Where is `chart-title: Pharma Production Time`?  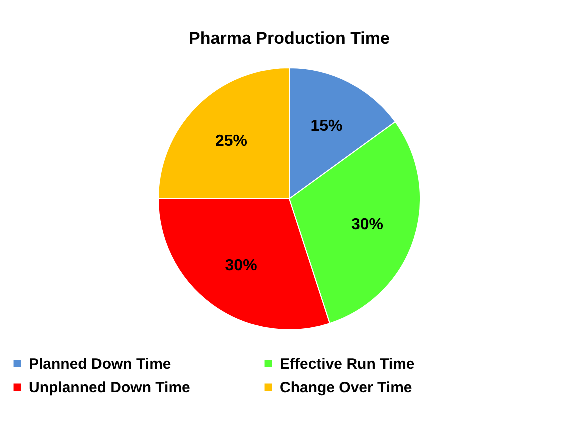 chart-title: Pharma Production Time is located at coordinates (289, 38).